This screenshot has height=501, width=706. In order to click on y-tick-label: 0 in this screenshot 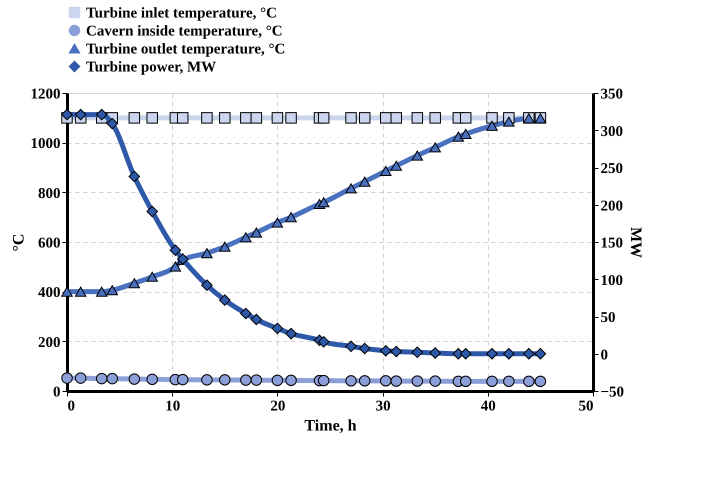, I will do `click(56, 392)`.